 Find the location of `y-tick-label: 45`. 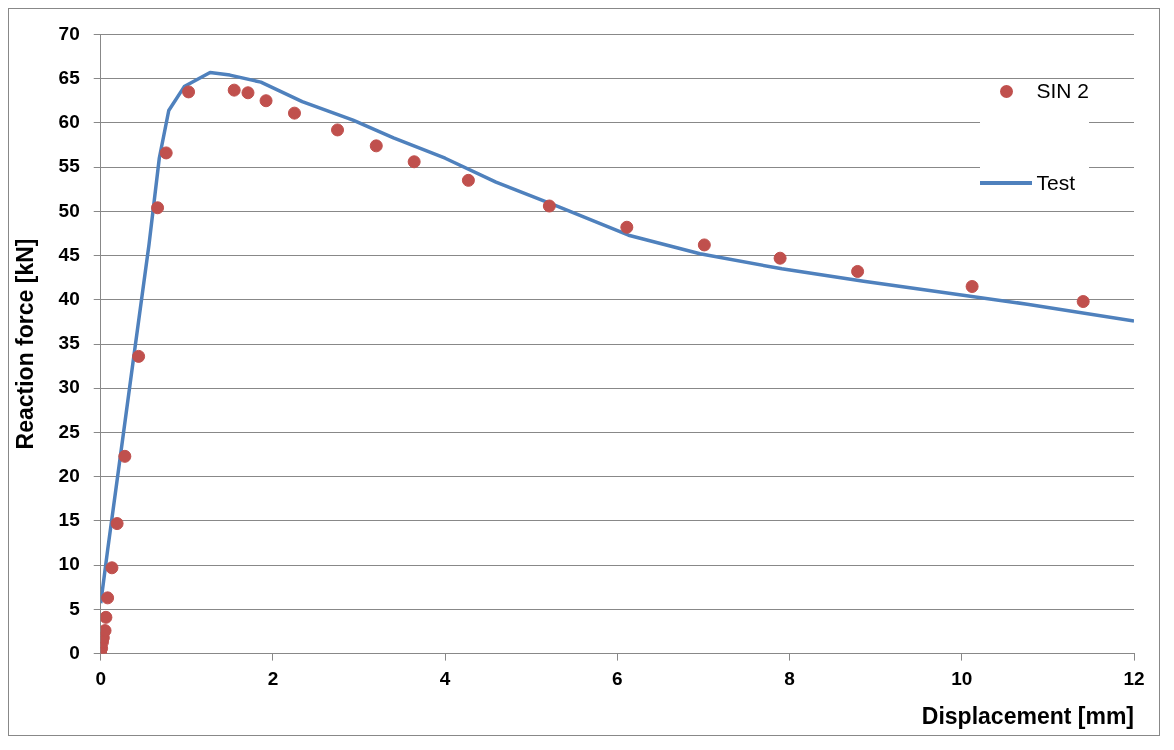

y-tick-label: 45 is located at coordinates (69, 254).